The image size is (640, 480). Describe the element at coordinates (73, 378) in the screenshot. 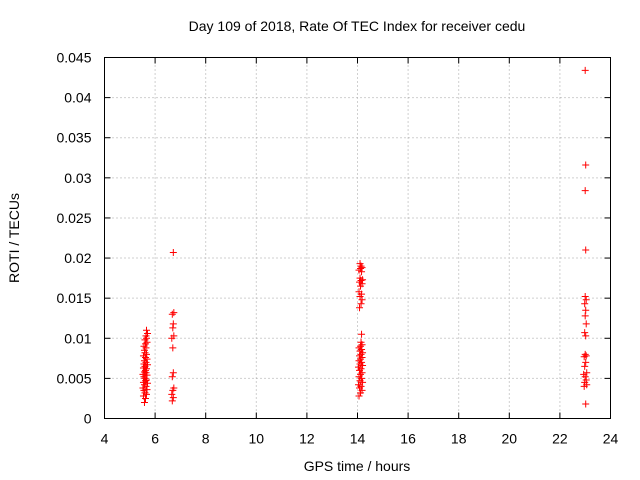

I see `y-tick-label: 0.005` at that location.